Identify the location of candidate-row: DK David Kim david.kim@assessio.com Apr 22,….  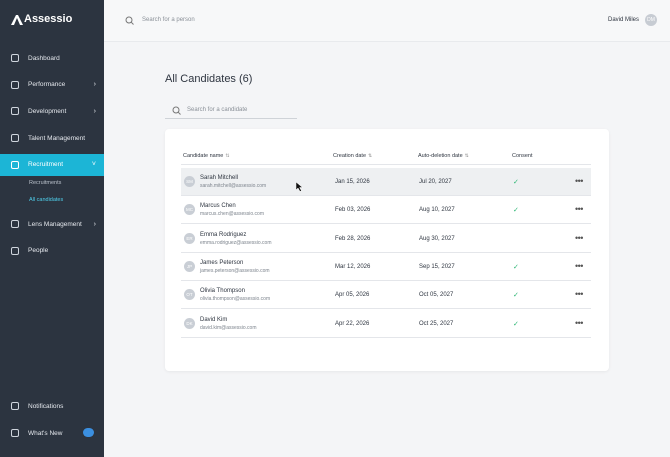
(386, 324).